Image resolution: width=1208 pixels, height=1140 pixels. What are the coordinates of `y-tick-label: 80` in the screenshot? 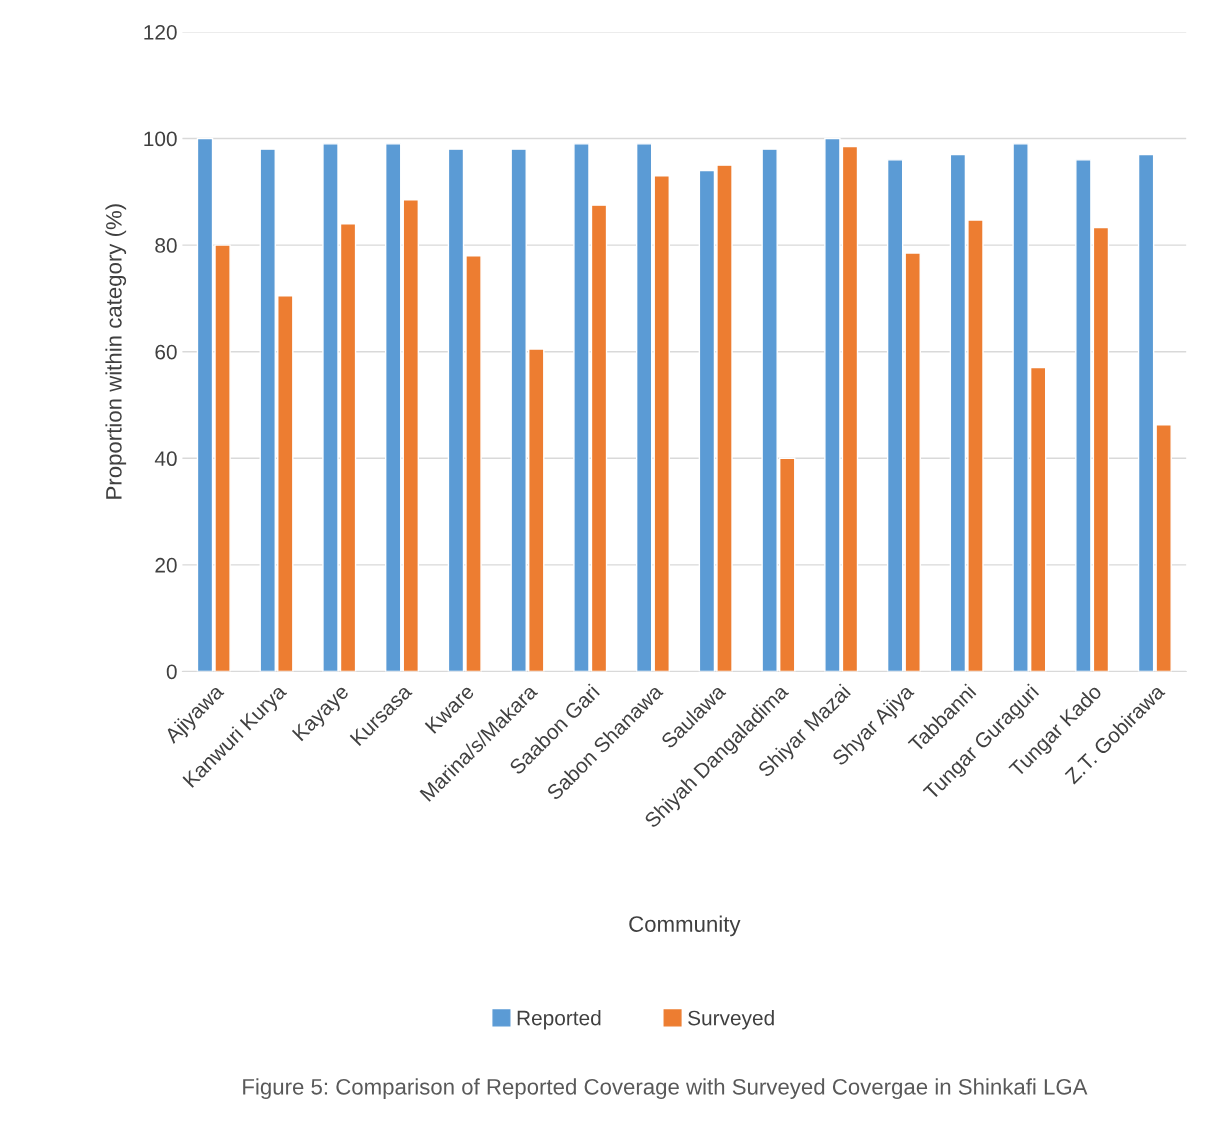 It's located at (166, 245).